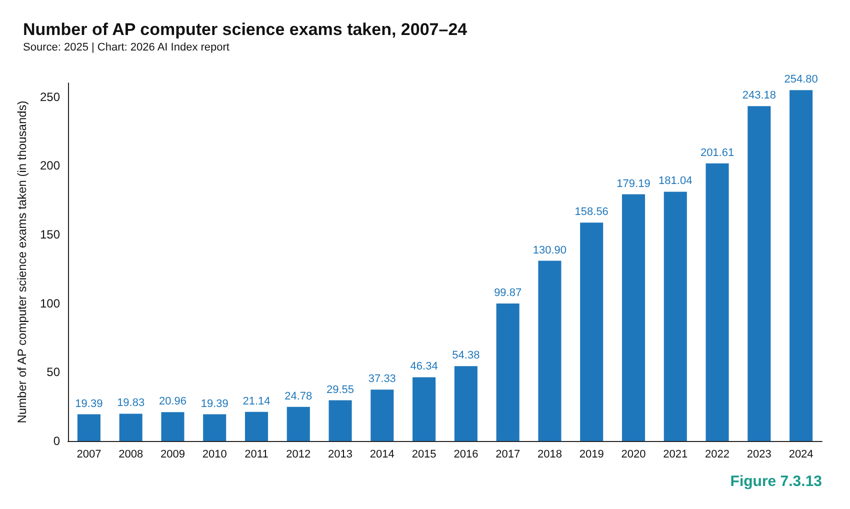  What do you see at coordinates (53, 372) in the screenshot?
I see `y-tick-label: 50` at bounding box center [53, 372].